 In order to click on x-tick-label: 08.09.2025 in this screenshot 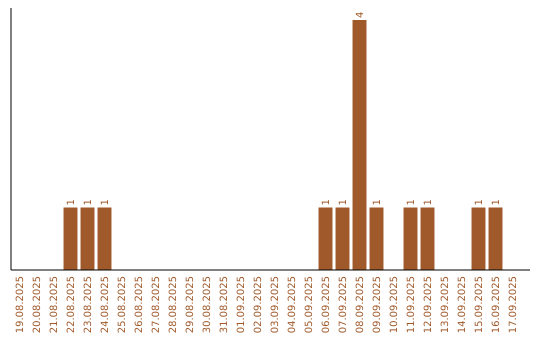, I will do `click(360, 305)`.